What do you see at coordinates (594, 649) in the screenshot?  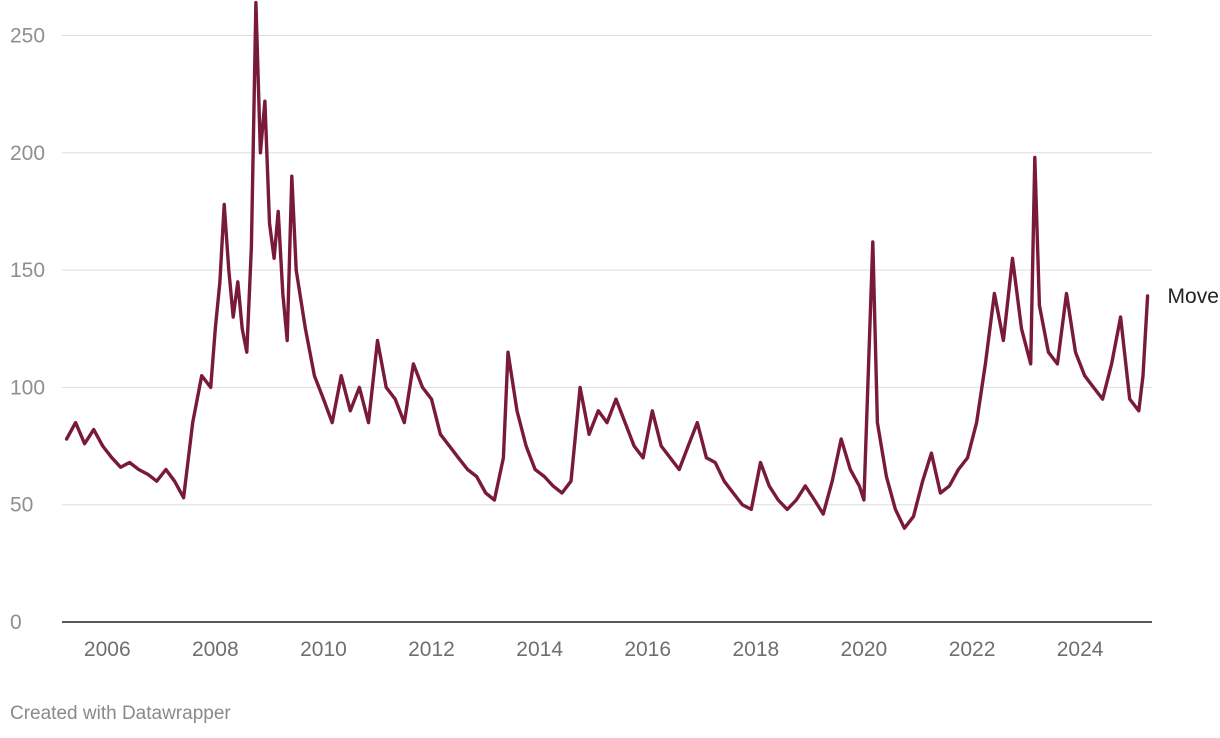 I see `x-axis-ticks: 2006 2008 2010 2012 2014 2016 2018 2020 2022 2024` at bounding box center [594, 649].